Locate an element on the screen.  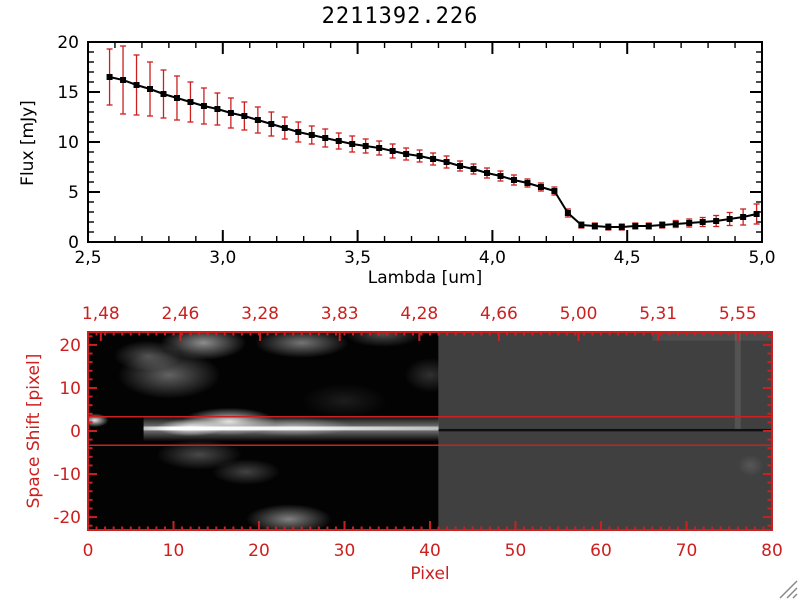
pixel-tick-label: 20 is located at coordinates (259, 551).